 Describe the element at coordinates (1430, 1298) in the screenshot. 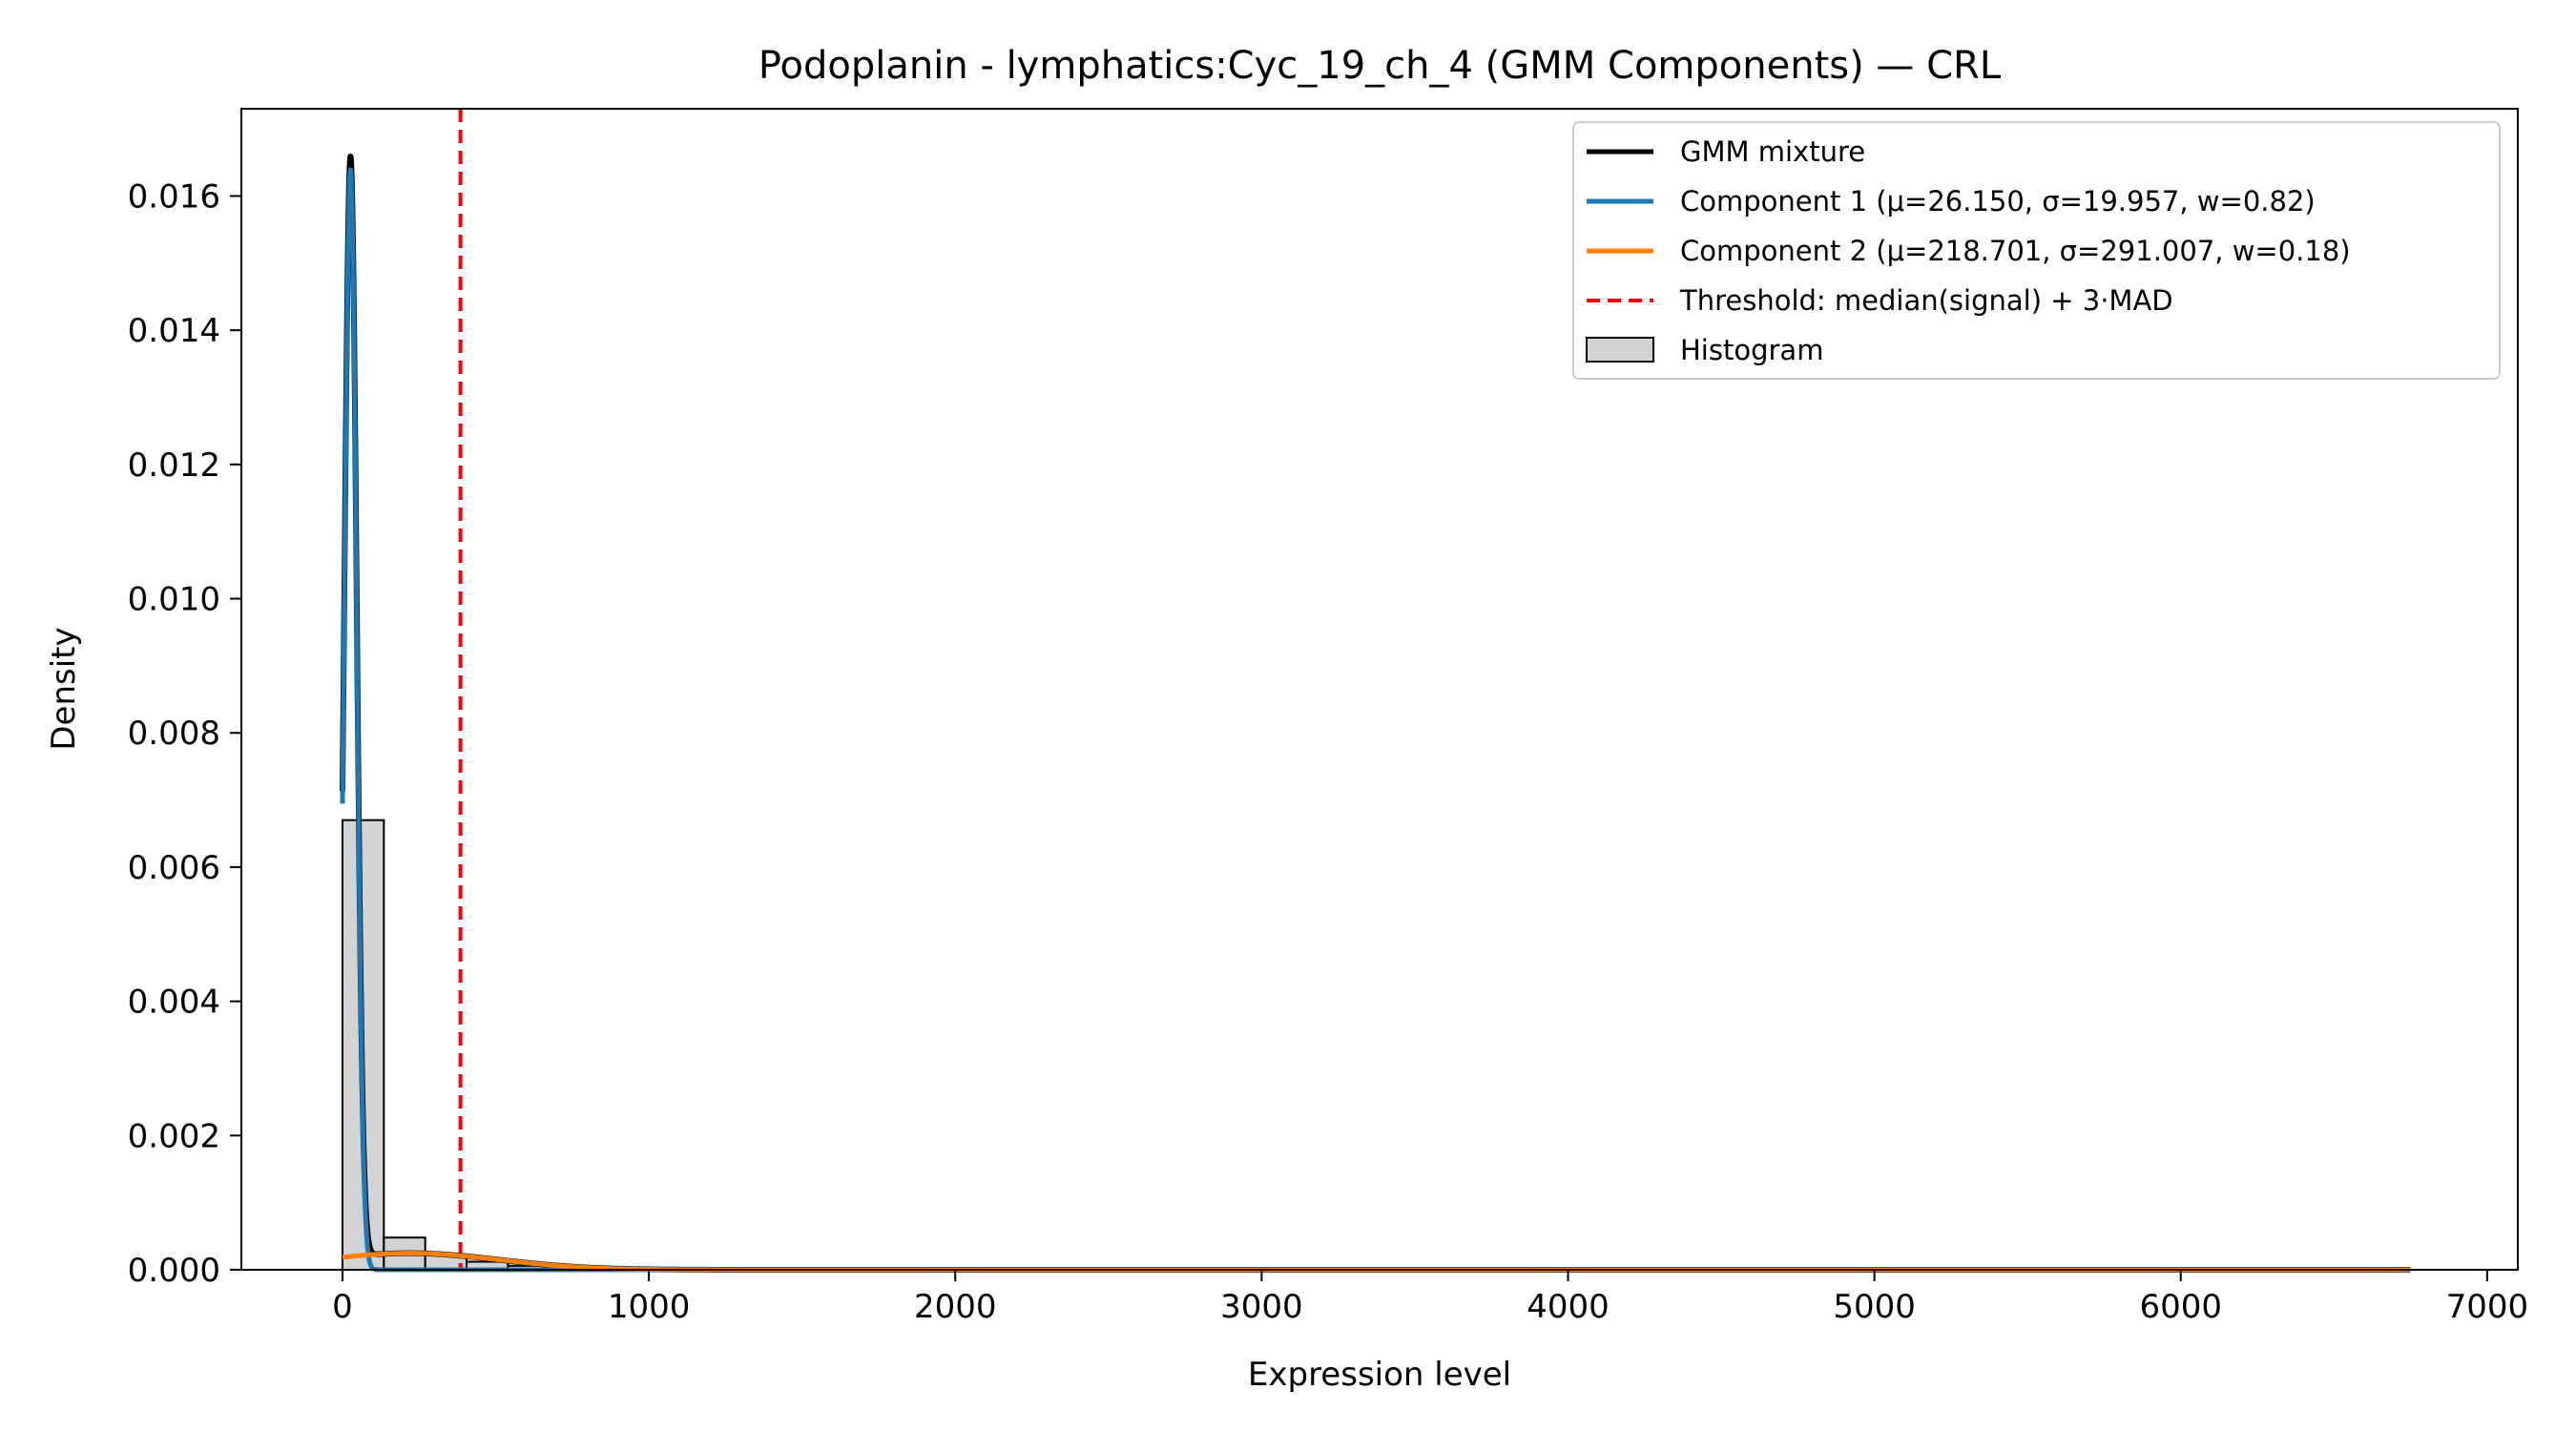

I see `x-axis: 0 1000 2000 3000 4000 5000 6000 7000` at that location.